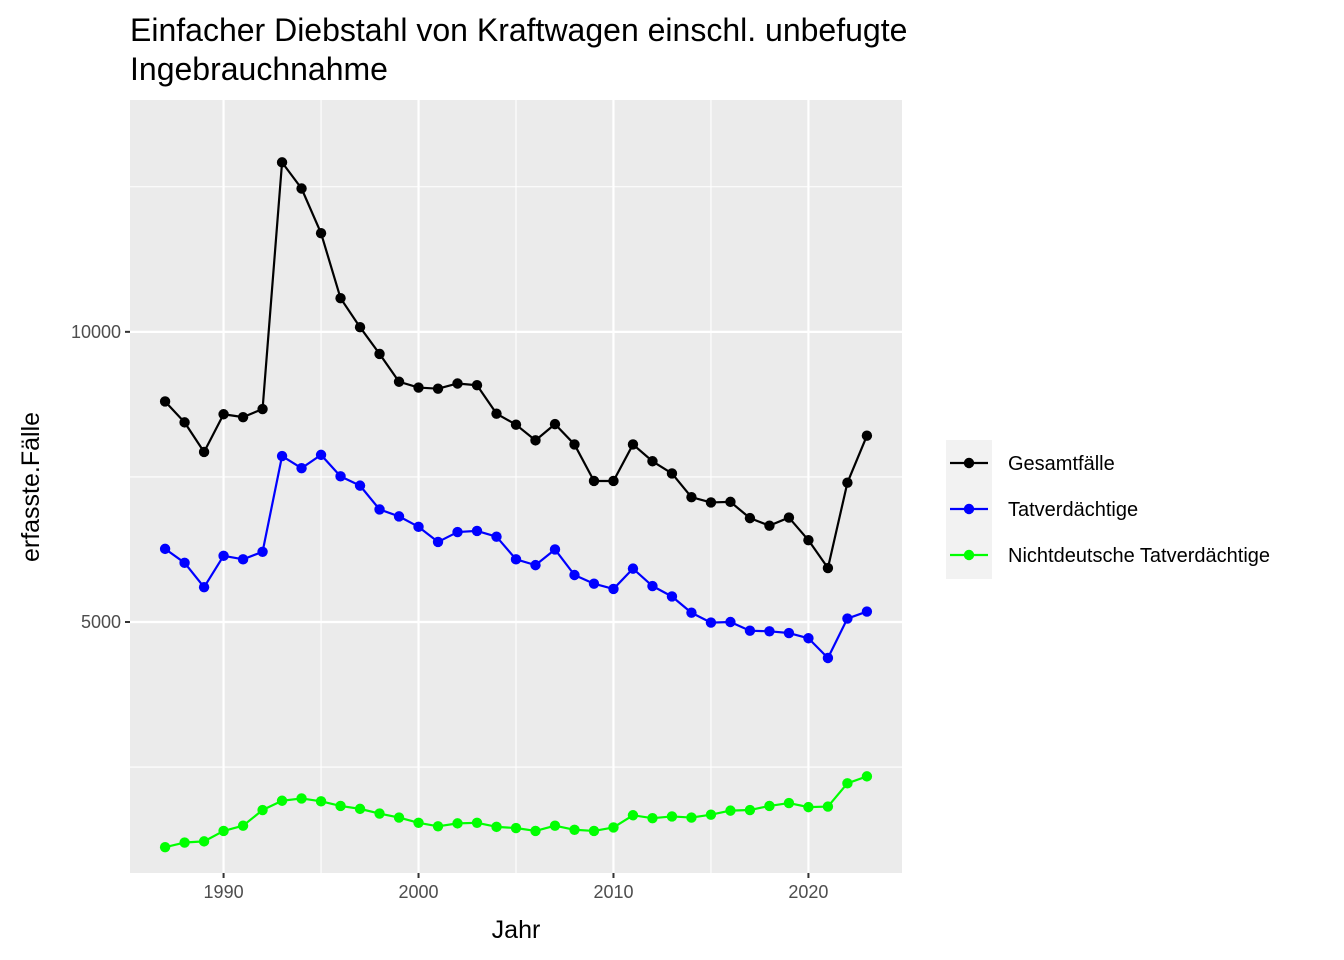 The height and width of the screenshot is (960, 1344). Describe the element at coordinates (101, 622) in the screenshot. I see `y-tick-label-0: 5000` at that location.